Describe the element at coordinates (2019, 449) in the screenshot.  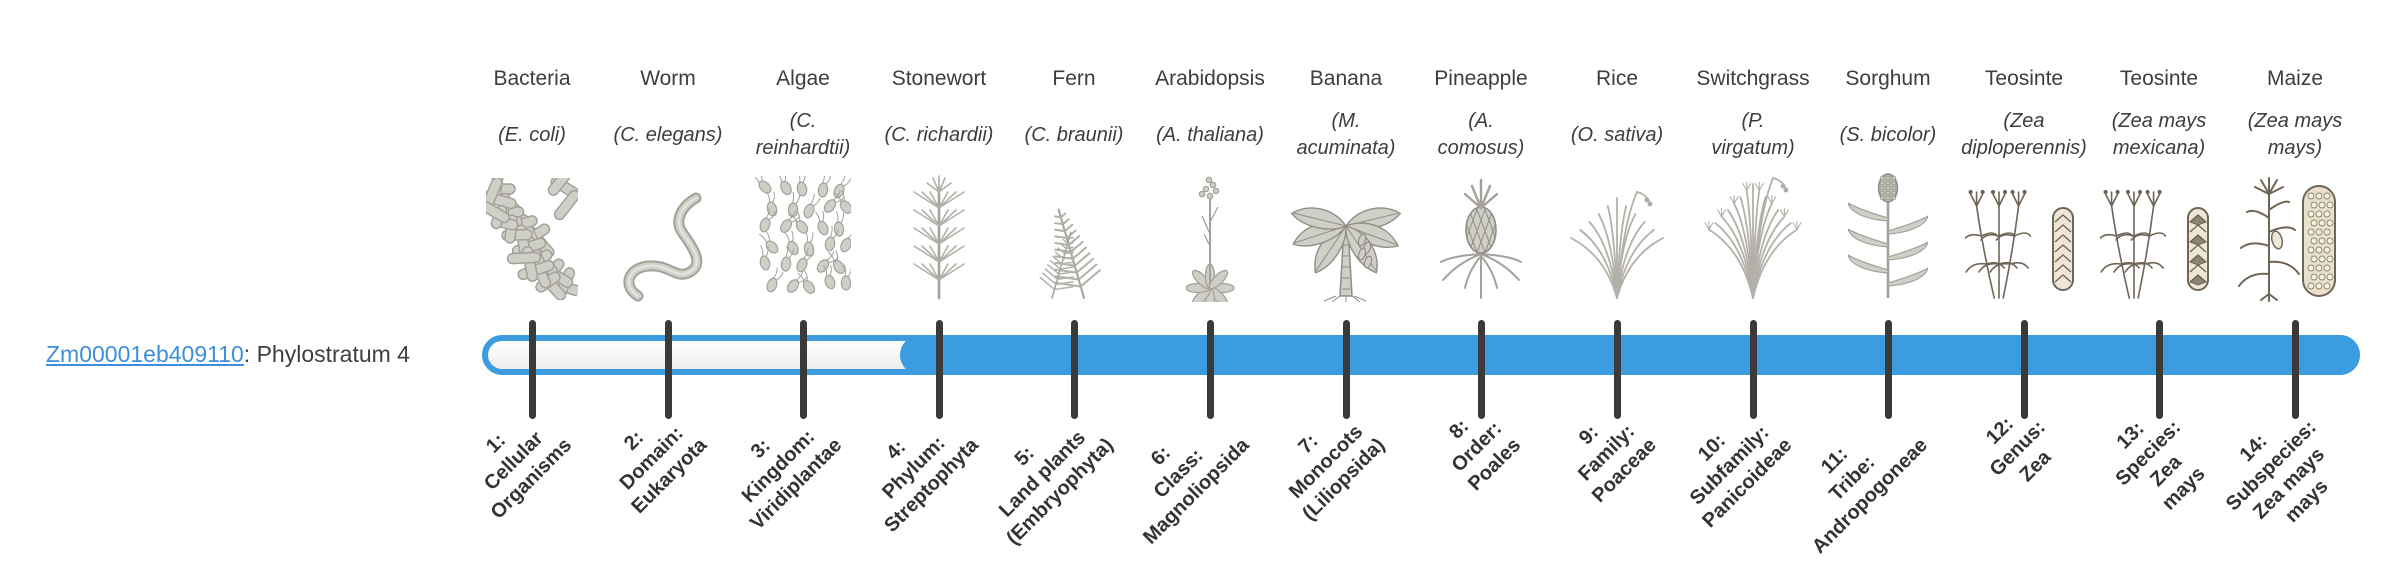
I see `stage-label-text: 12: Genus: Zea` at that location.